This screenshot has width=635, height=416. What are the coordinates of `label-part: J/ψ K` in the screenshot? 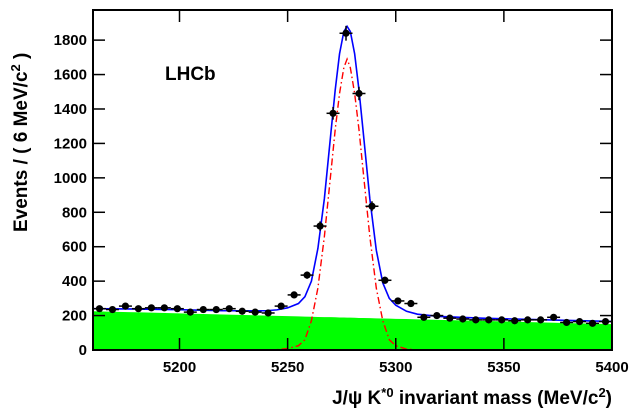 It's located at (356, 398).